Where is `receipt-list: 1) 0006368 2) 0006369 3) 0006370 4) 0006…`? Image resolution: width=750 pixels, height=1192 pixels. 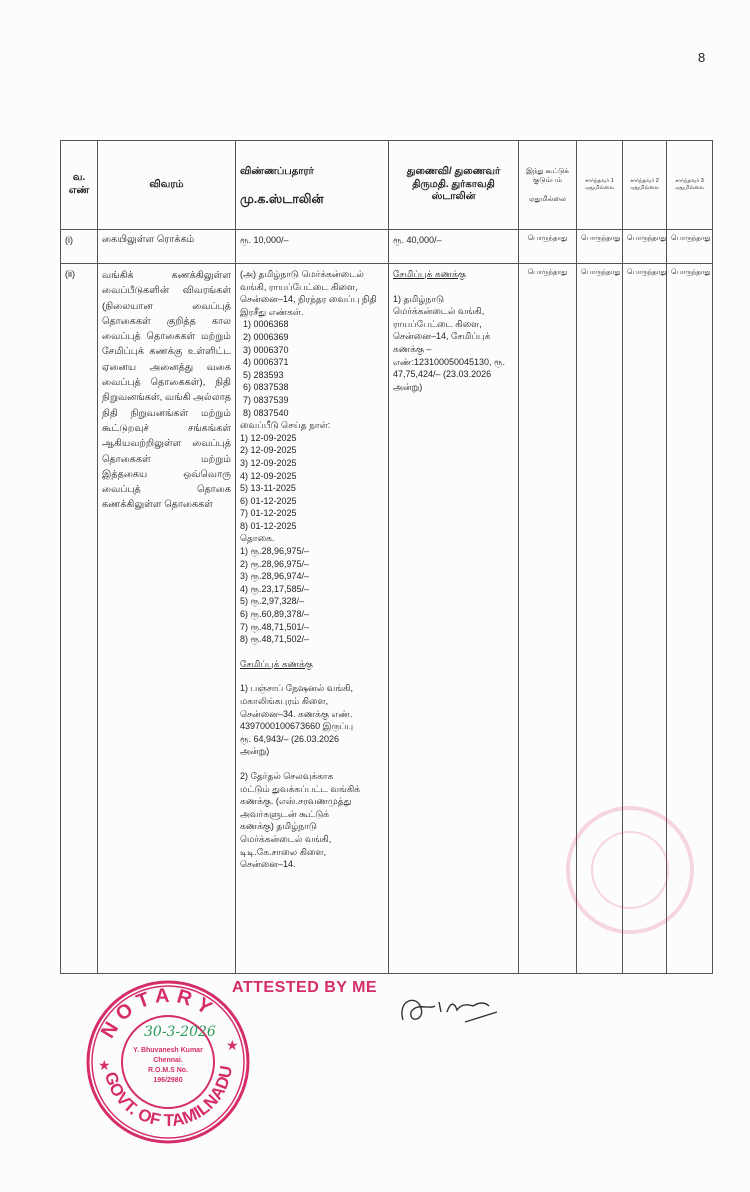
receipt-list: 1) 0006368 2) 0006369 3) 0006370 4) 0006… is located at coordinates (312, 368).